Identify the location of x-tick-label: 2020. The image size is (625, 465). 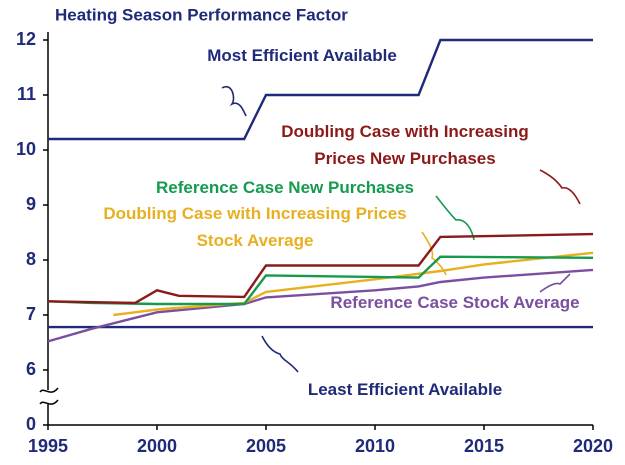
(593, 446).